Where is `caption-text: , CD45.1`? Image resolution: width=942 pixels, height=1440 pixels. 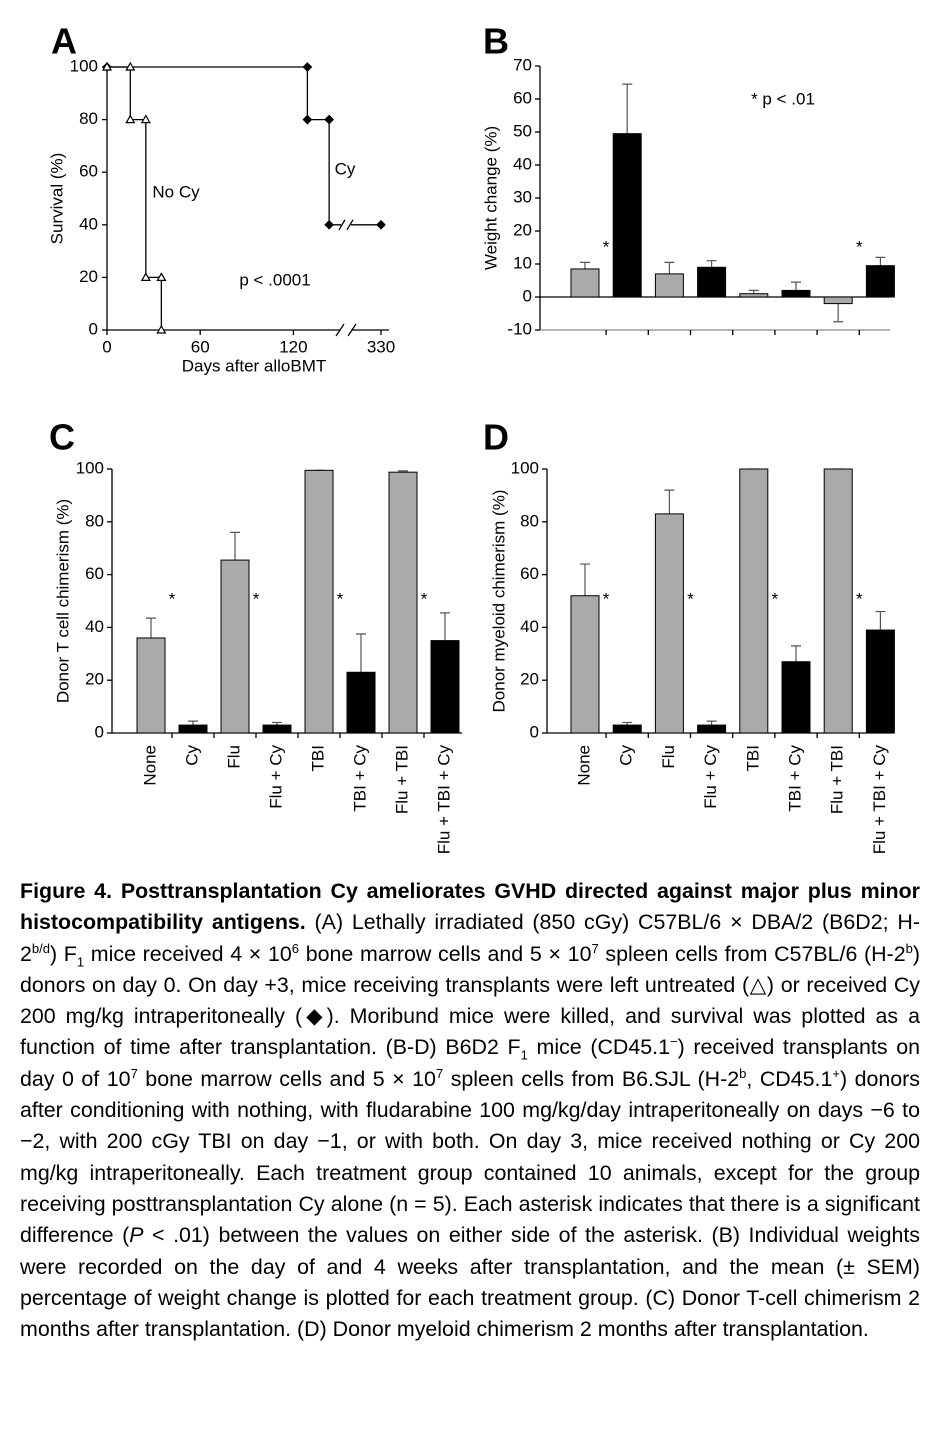 caption-text: , CD45.1 is located at coordinates (789, 1078).